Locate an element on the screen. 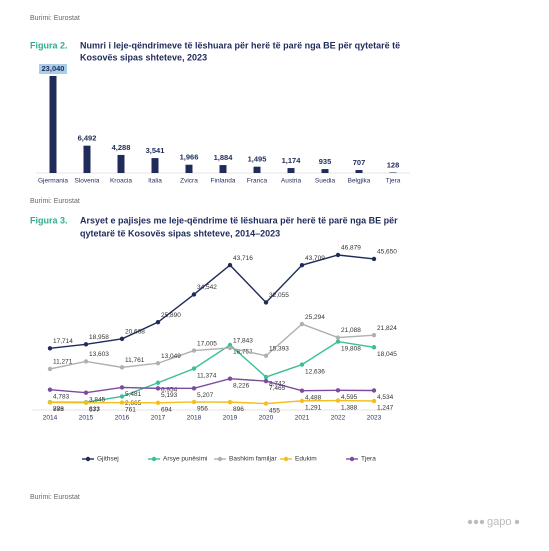 Image resolution: width=549 pixels, height=551 pixels. value-label: 17,843 is located at coordinates (243, 341).